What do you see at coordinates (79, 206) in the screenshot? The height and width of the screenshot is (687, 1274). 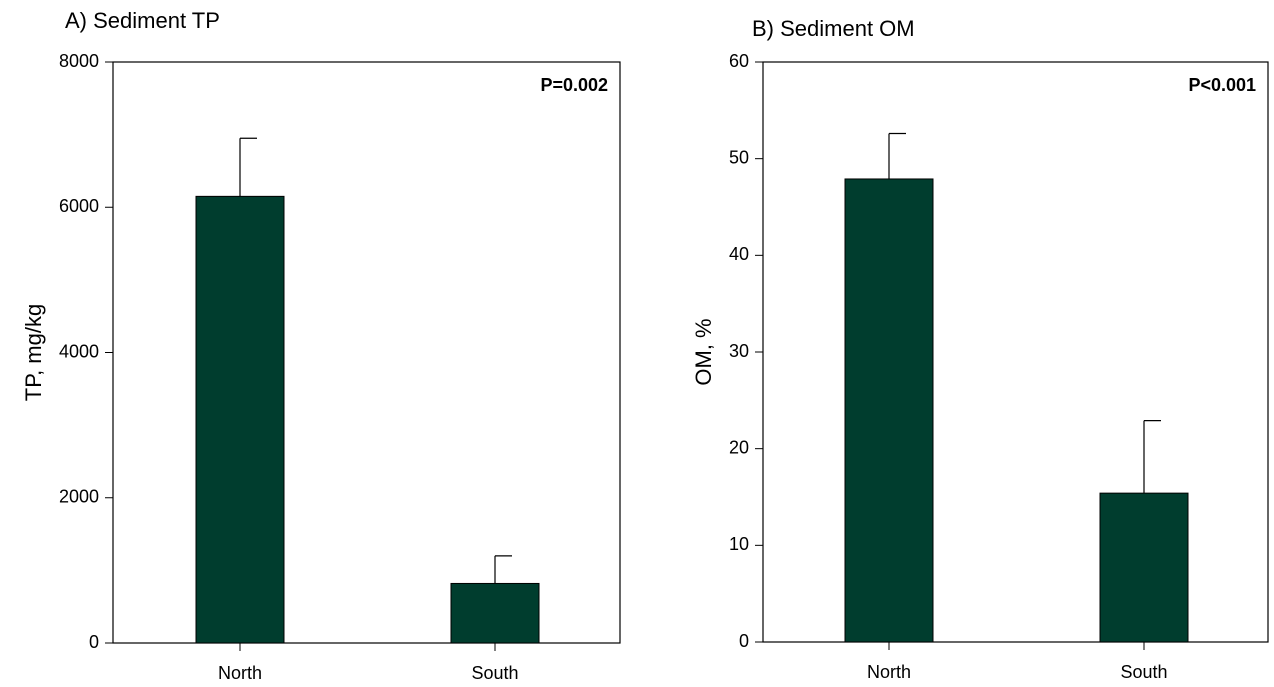 I see `y-tick-label: 6000` at bounding box center [79, 206].